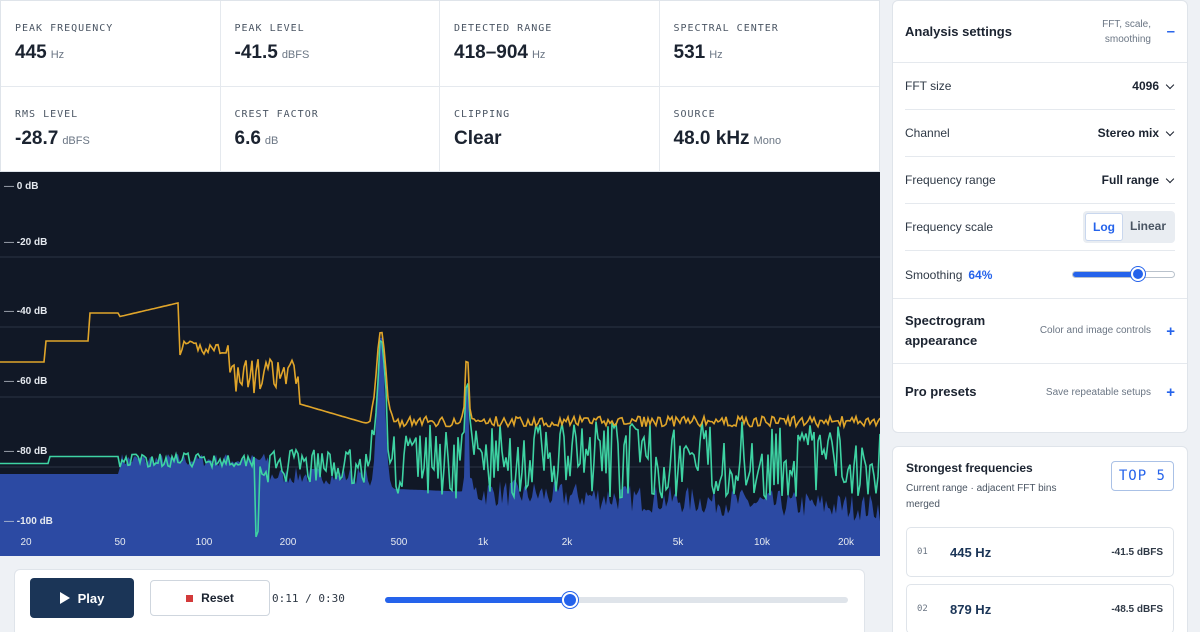 The image size is (1200, 632). Describe the element at coordinates (482, 114) in the screenshot. I see `metric-label: CLIPPING` at that location.